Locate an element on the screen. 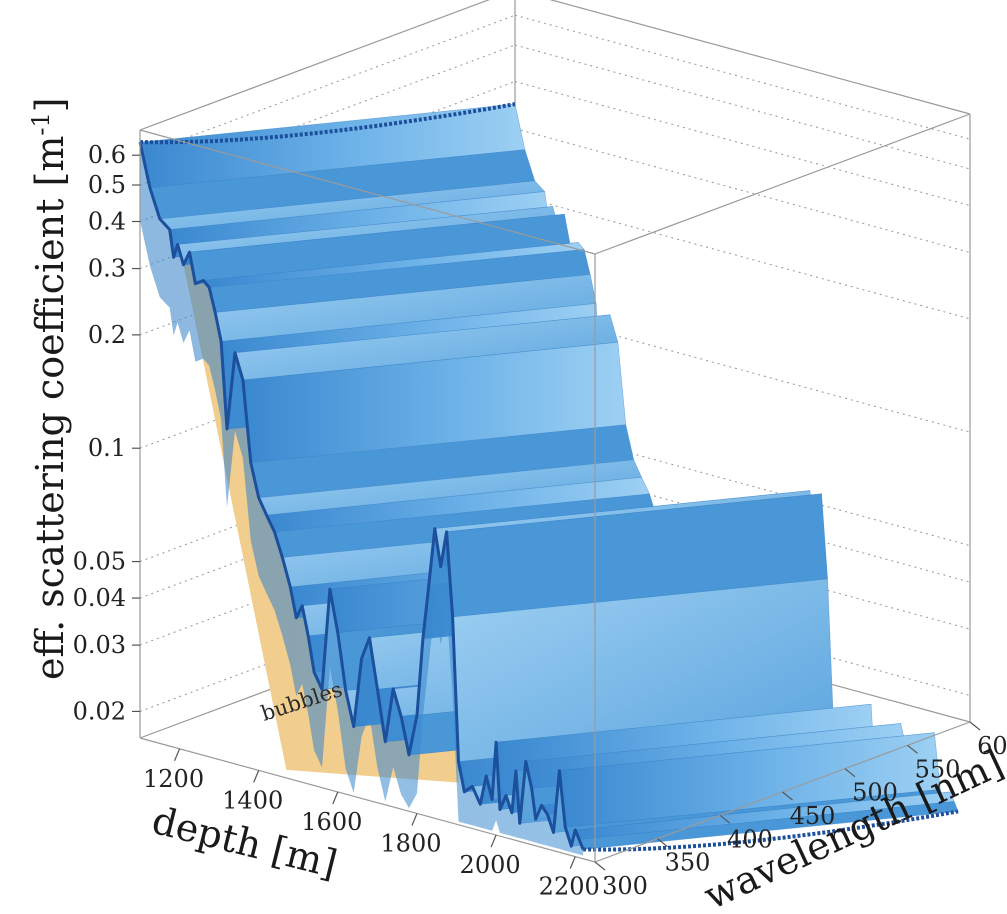  wavelength-tick-label: 350 is located at coordinates (688, 863).